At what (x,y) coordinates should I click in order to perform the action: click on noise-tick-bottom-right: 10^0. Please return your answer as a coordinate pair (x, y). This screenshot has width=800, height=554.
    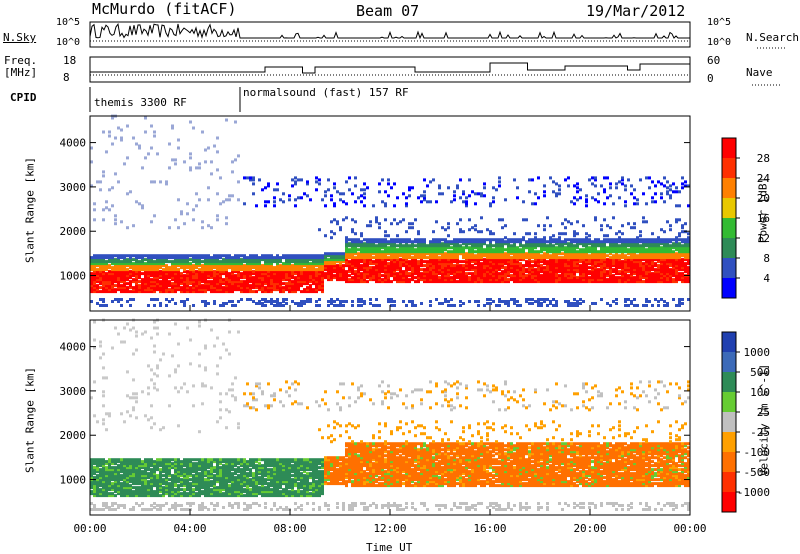
    Looking at the image, I should click on (719, 42).